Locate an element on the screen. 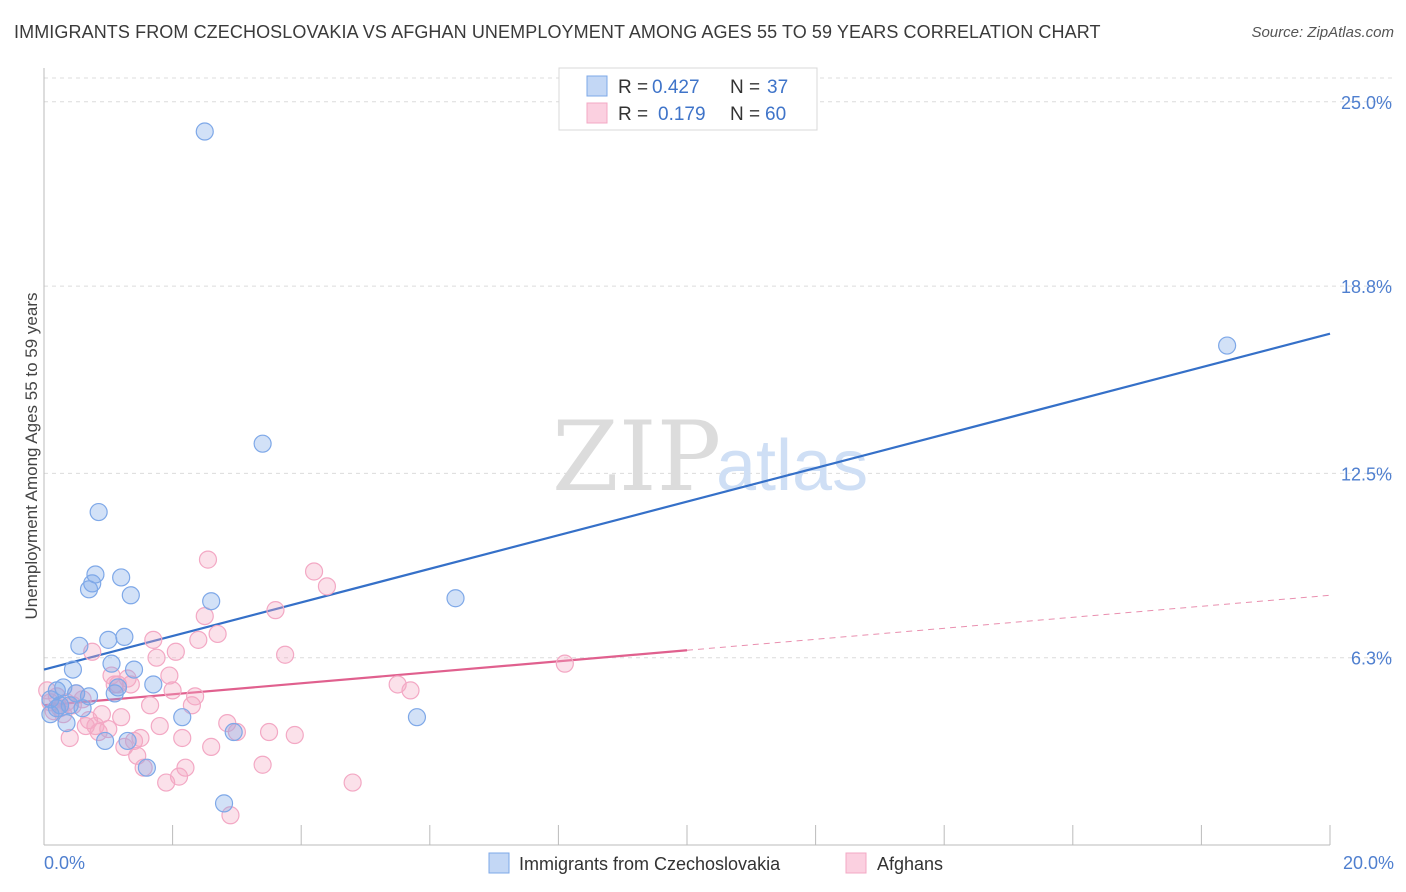 The width and height of the screenshot is (1406, 892). series-legend-swatch-afghans is located at coordinates (856, 863).